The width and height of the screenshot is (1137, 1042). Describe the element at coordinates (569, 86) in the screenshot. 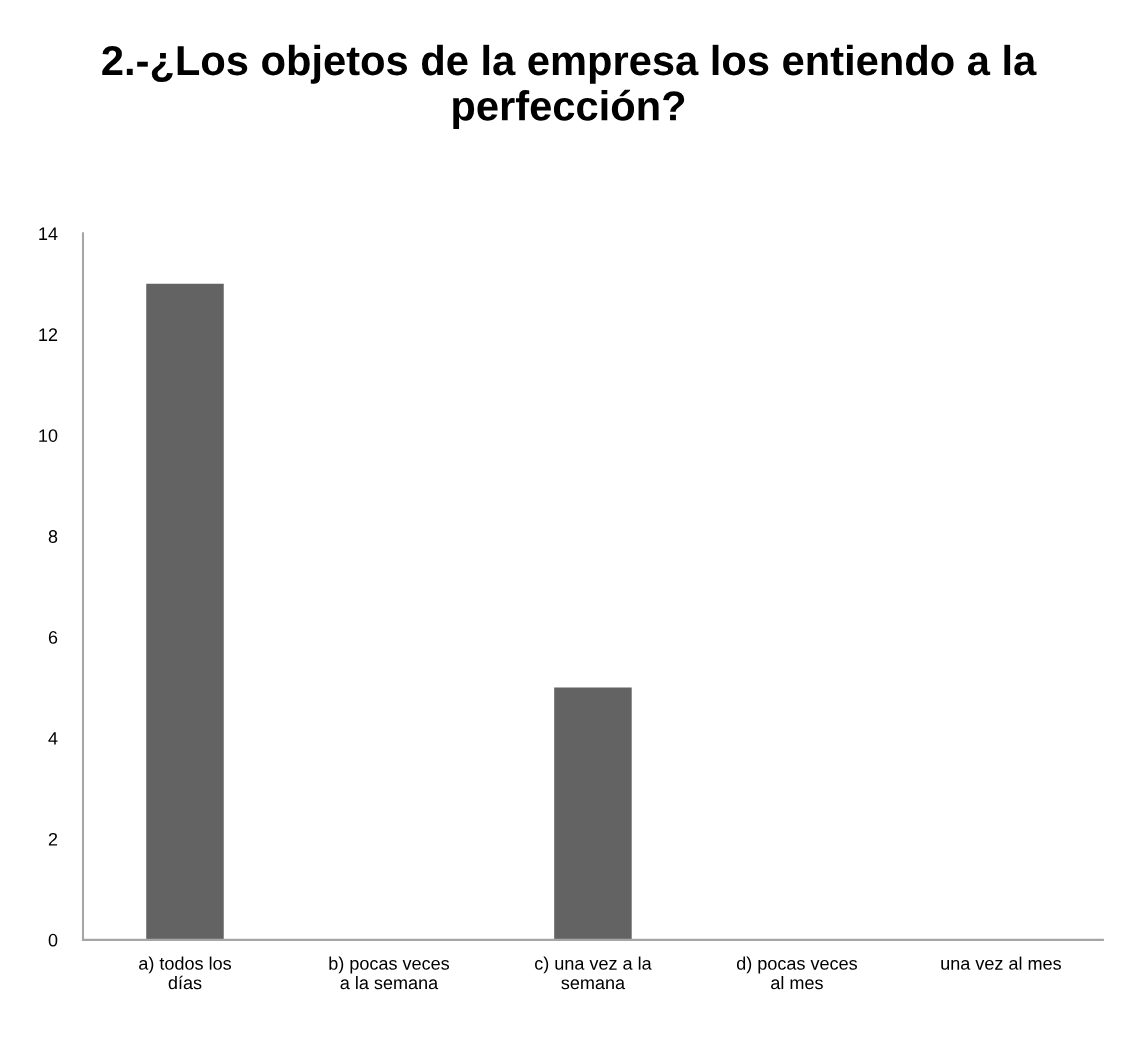

I see `chart-title: 2.-¿Los objetos de la empresa los entiendo a la perfección?` at that location.